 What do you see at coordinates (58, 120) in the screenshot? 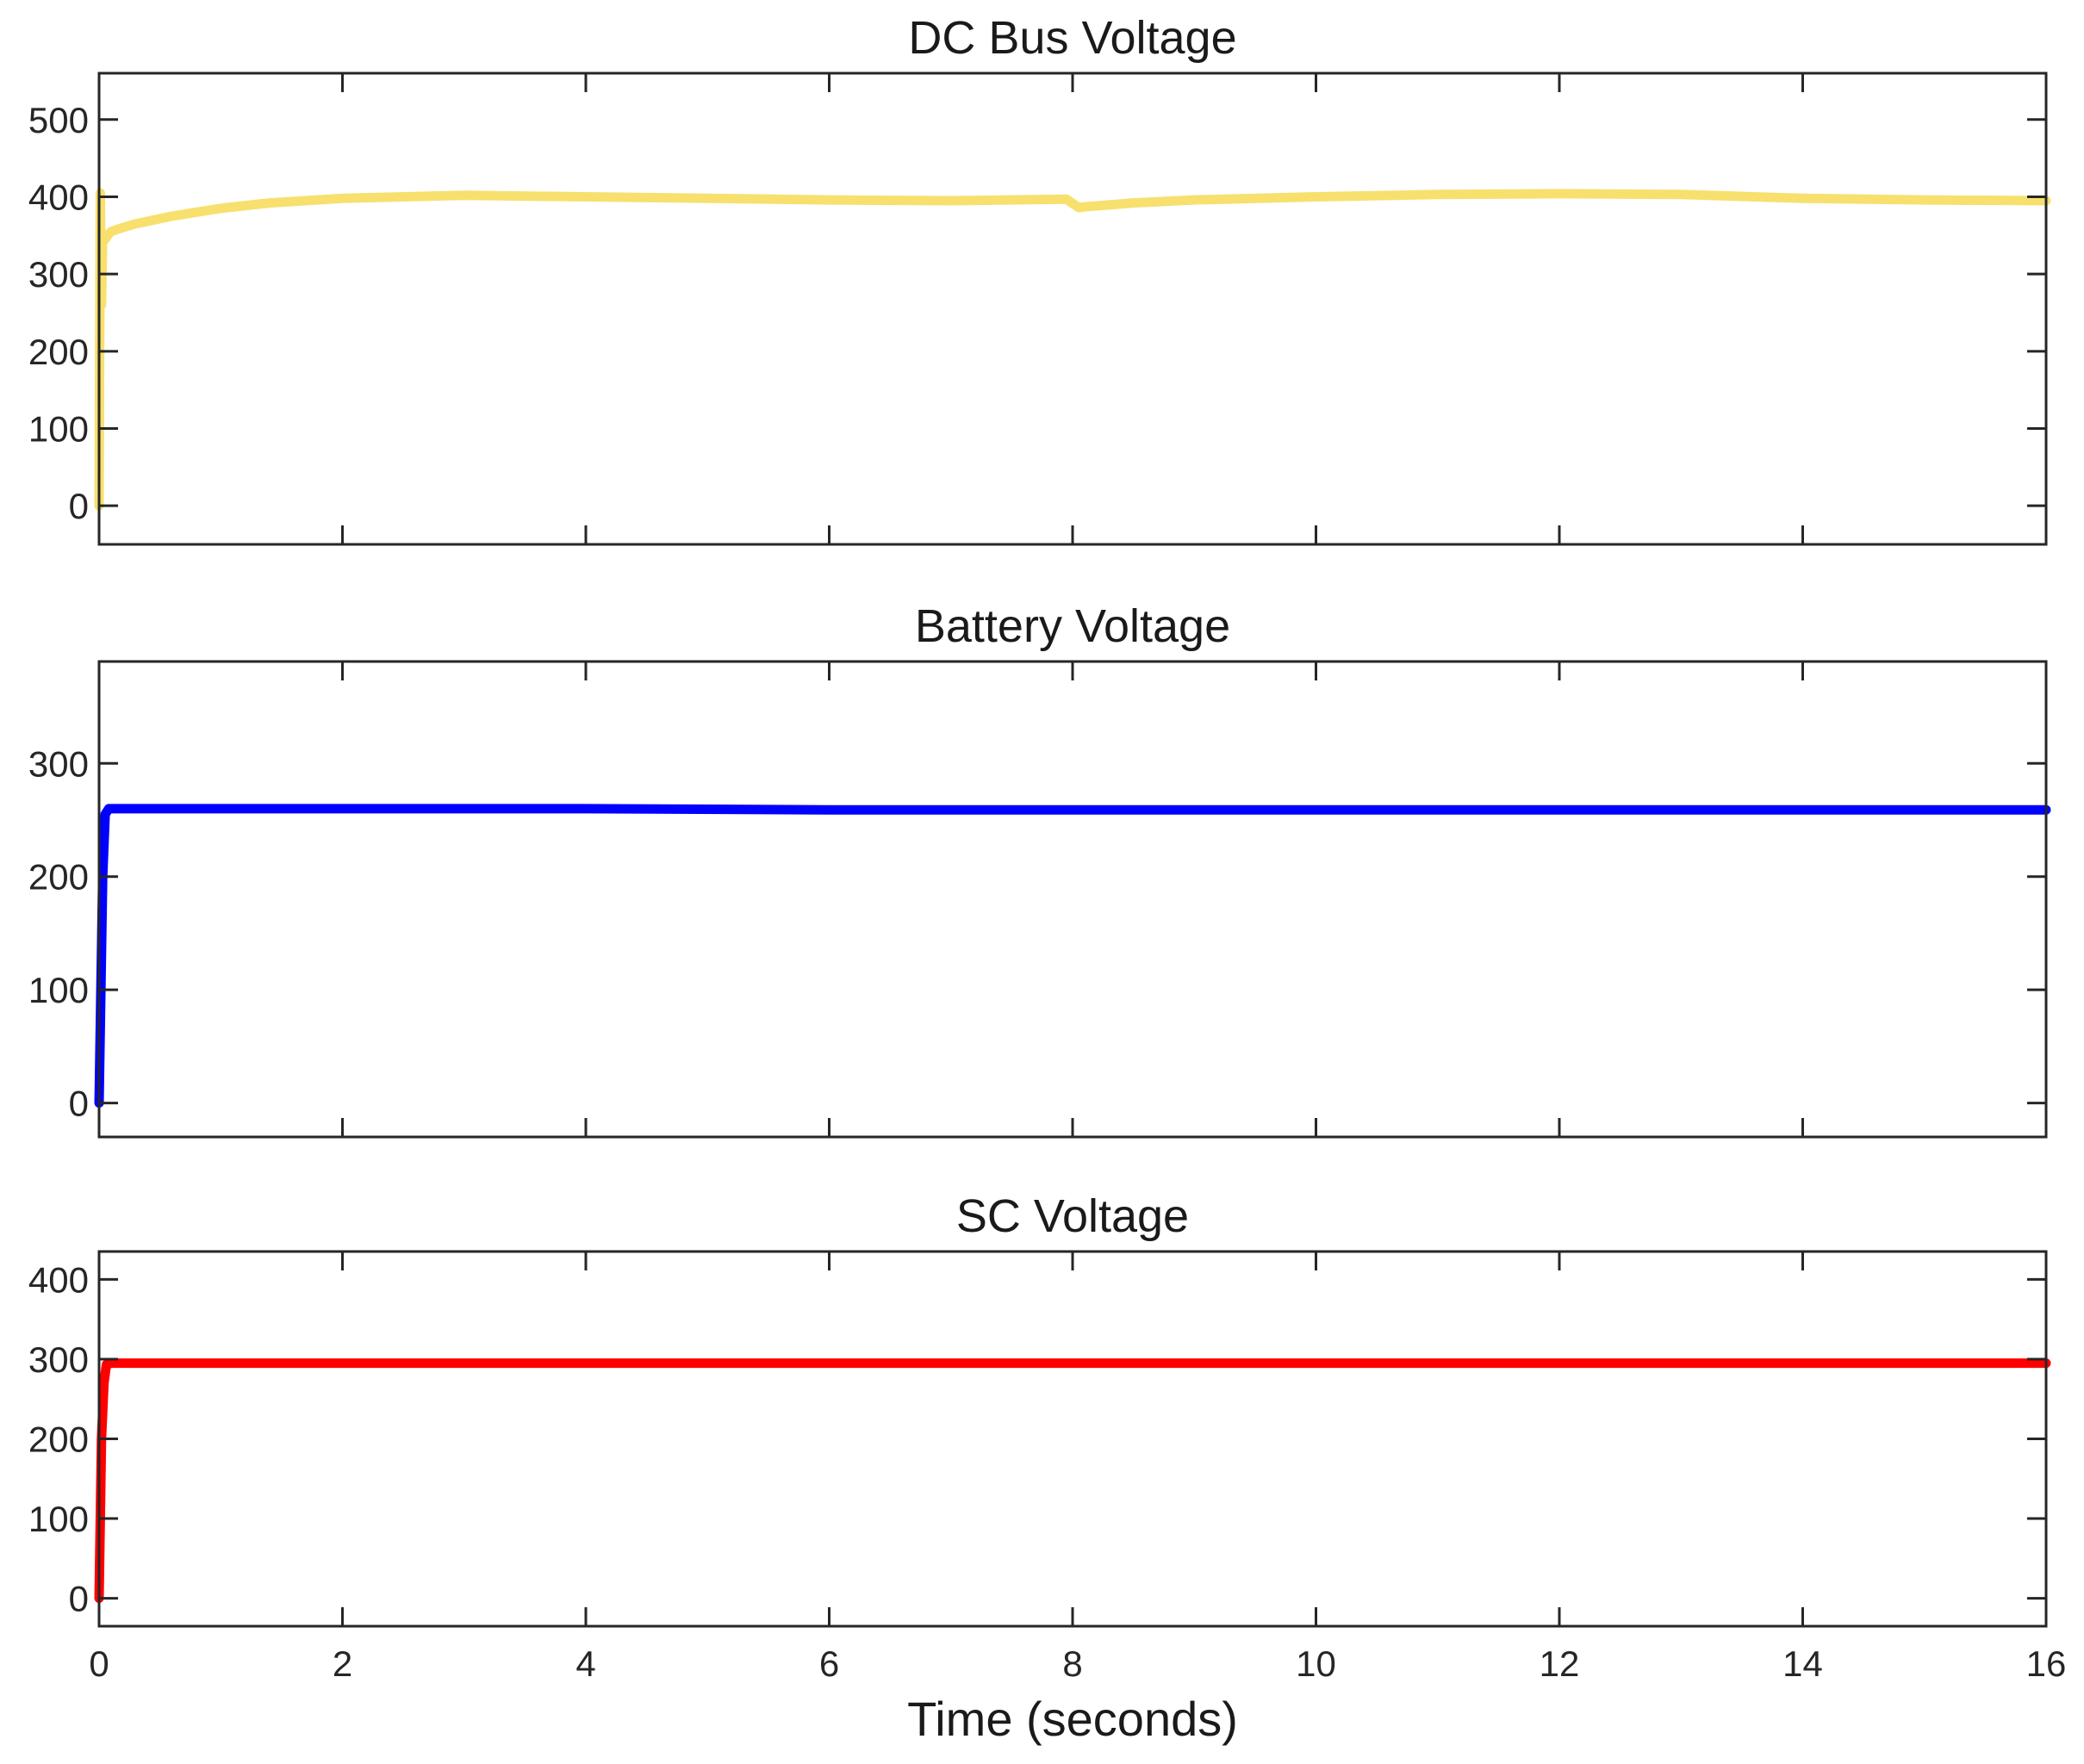
I see `y-tick-label: 500` at bounding box center [58, 120].